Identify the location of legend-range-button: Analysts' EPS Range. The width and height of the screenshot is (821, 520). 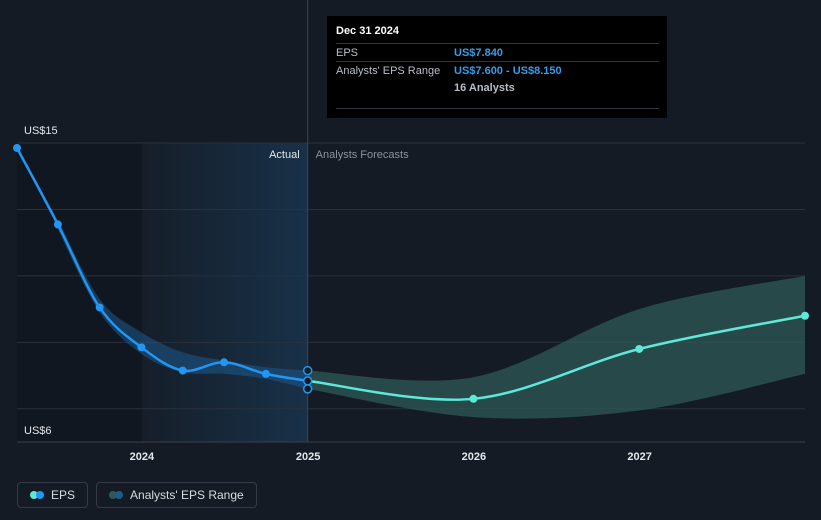
(176, 495).